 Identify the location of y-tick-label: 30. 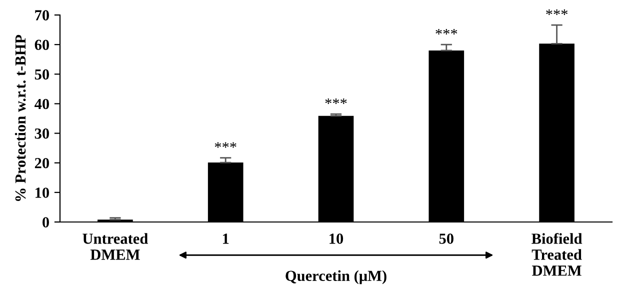
(41, 133).